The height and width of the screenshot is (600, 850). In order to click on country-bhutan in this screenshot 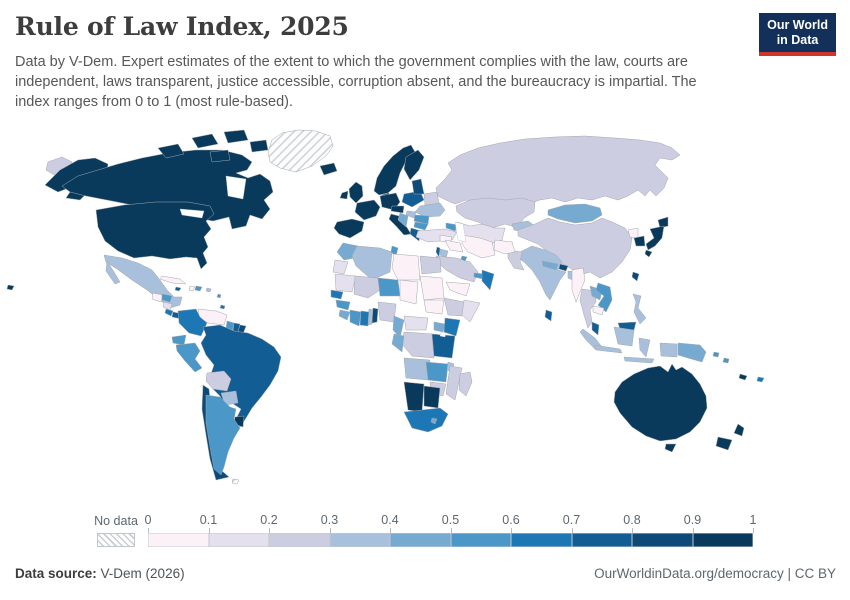, I will do `click(563, 267)`.